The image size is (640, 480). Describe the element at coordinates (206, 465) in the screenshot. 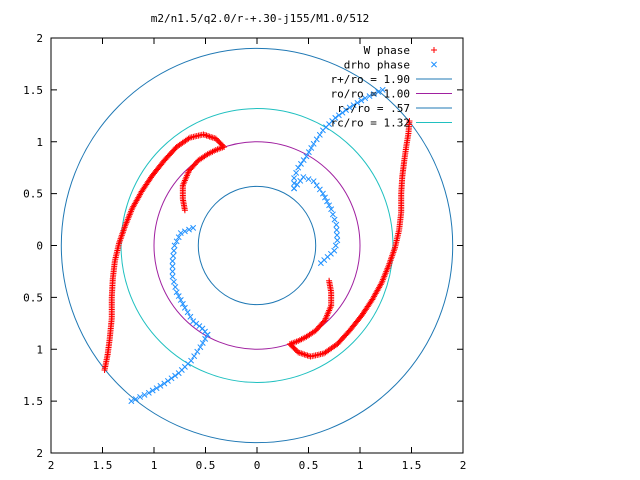

I see `x-tick-label: 0.5` at that location.